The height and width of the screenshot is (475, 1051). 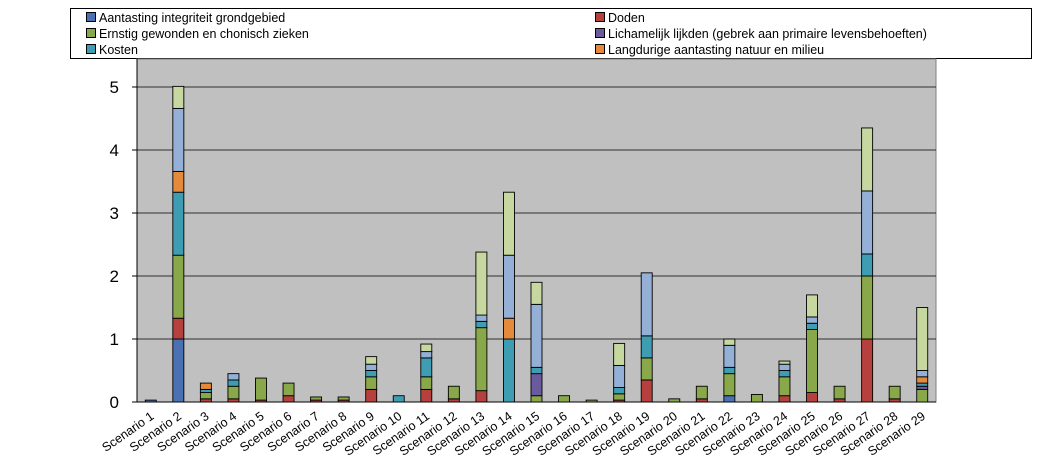 I want to click on legend-item: Kosten, so click(x=112, y=50).